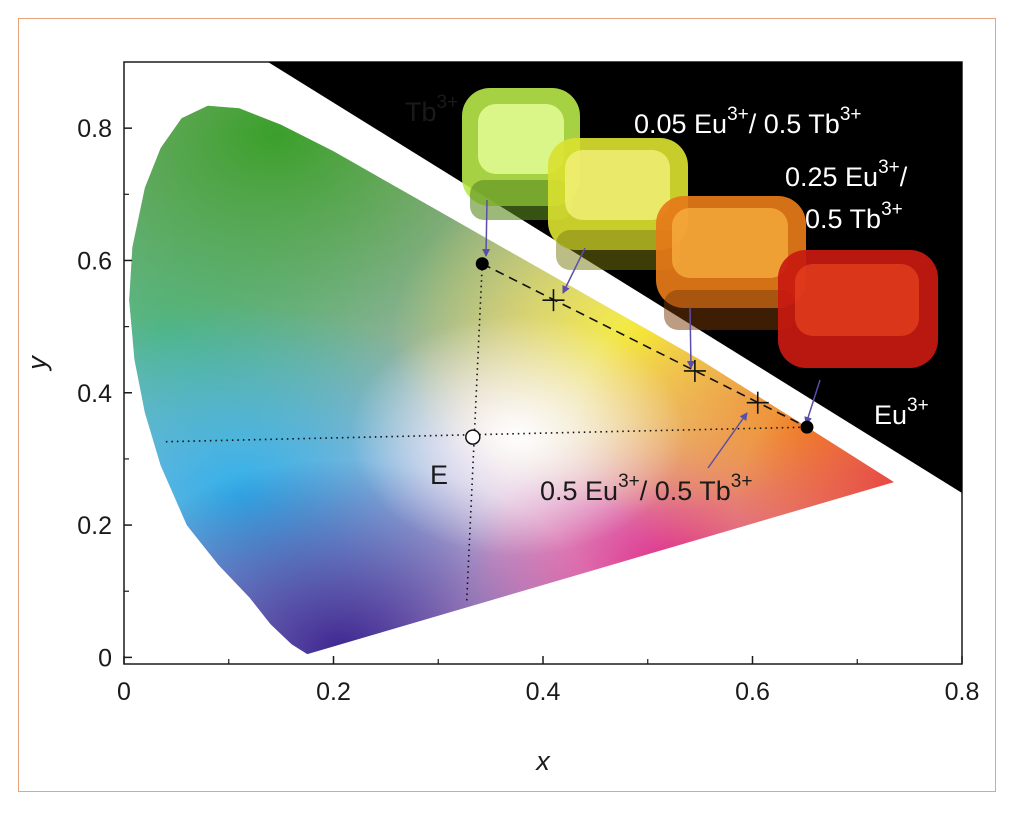  What do you see at coordinates (757, 402) in the screenshot?
I see `point-eu05` at bounding box center [757, 402].